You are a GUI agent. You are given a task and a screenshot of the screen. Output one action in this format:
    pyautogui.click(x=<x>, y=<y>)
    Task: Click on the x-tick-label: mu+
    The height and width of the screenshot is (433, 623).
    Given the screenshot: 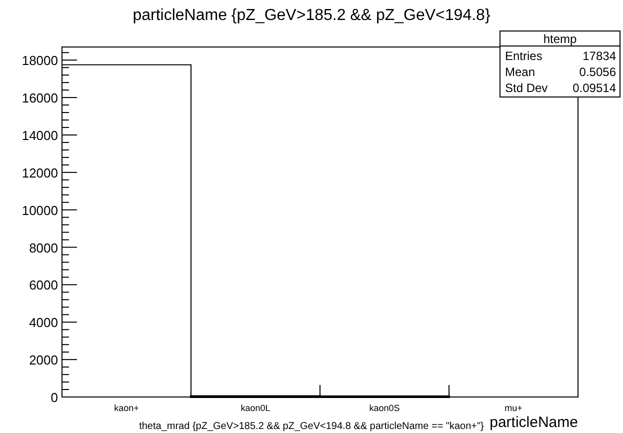 What is the action you would take?
    pyautogui.click(x=513, y=408)
    